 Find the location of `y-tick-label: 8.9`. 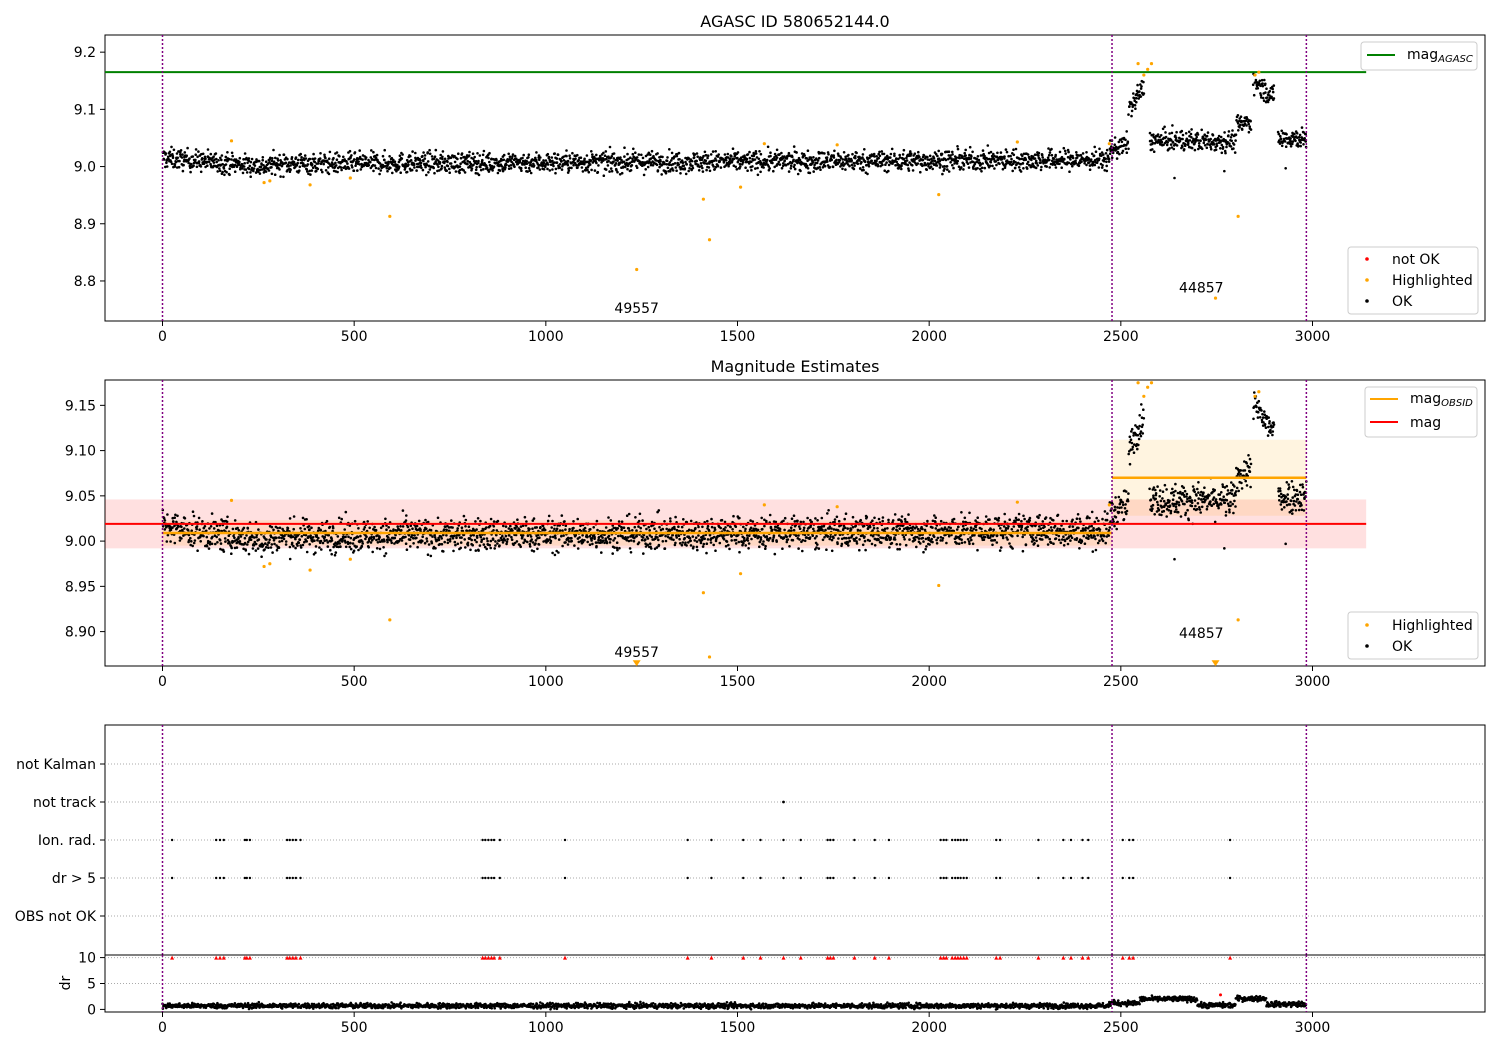

y-tick-label: 8.9 is located at coordinates (85, 225).